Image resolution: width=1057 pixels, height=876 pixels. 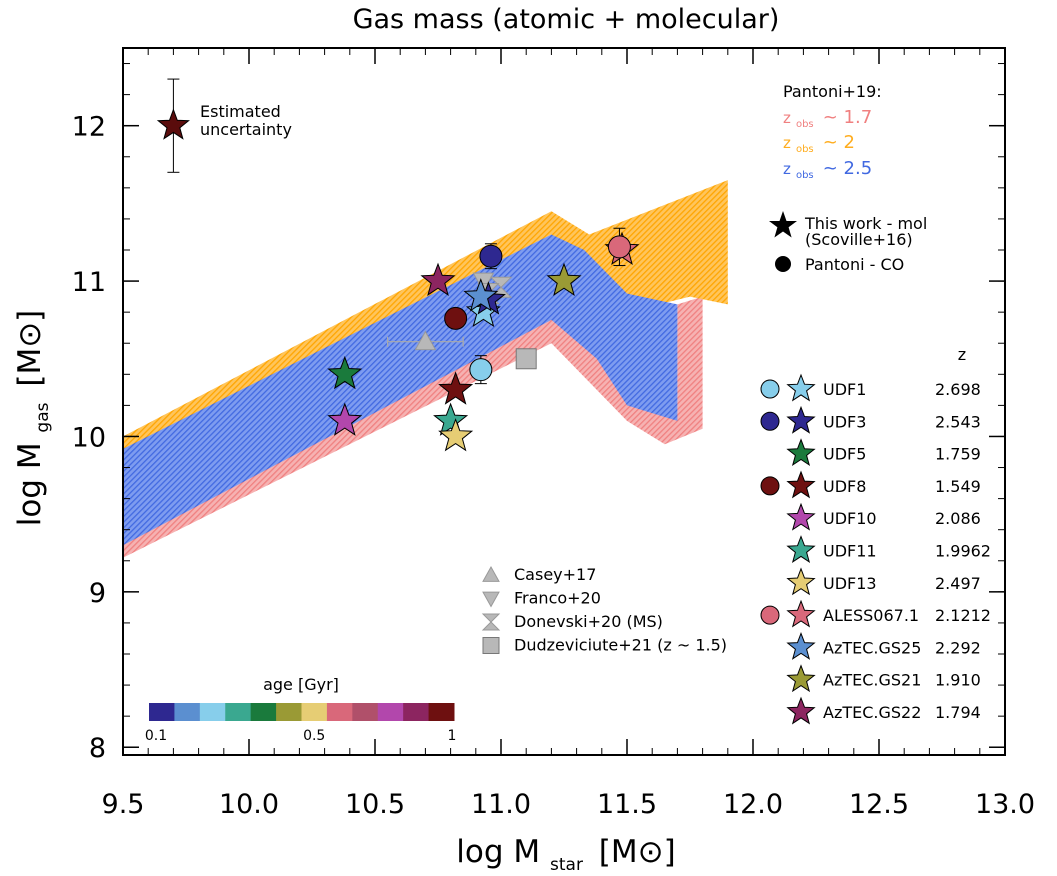 I want to click on star-UDF11, so click(x=451, y=419).